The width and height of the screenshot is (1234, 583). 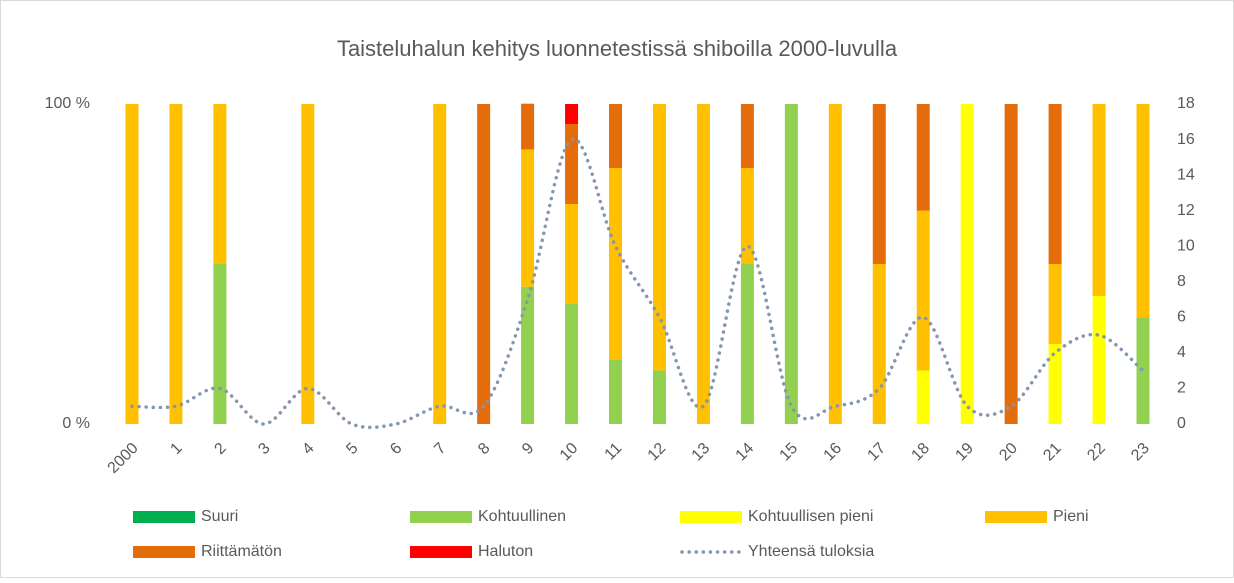 What do you see at coordinates (811, 551) in the screenshot?
I see `legend-label: Yhteensä tuloksia` at bounding box center [811, 551].